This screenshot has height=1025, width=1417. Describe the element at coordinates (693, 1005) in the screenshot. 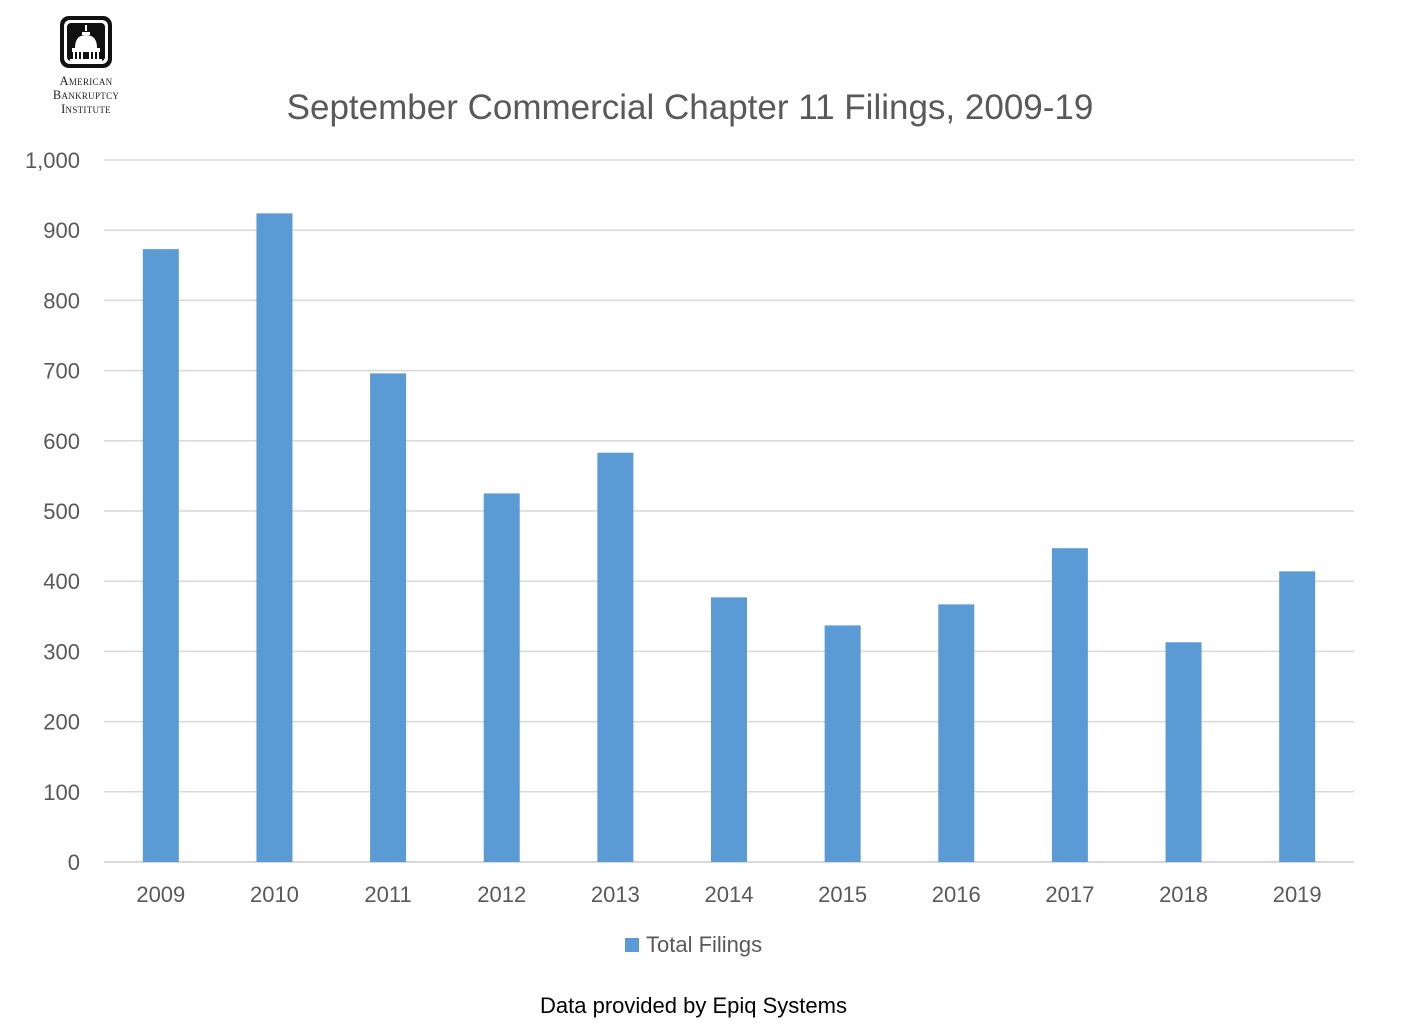

I see `source-note: Data provided by Epiq Systems` at that location.